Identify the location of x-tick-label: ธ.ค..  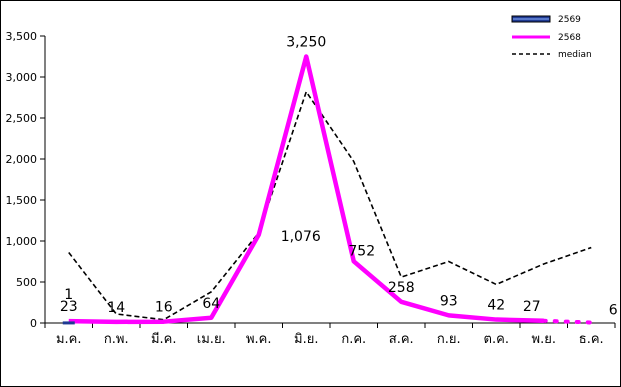
(591, 339).